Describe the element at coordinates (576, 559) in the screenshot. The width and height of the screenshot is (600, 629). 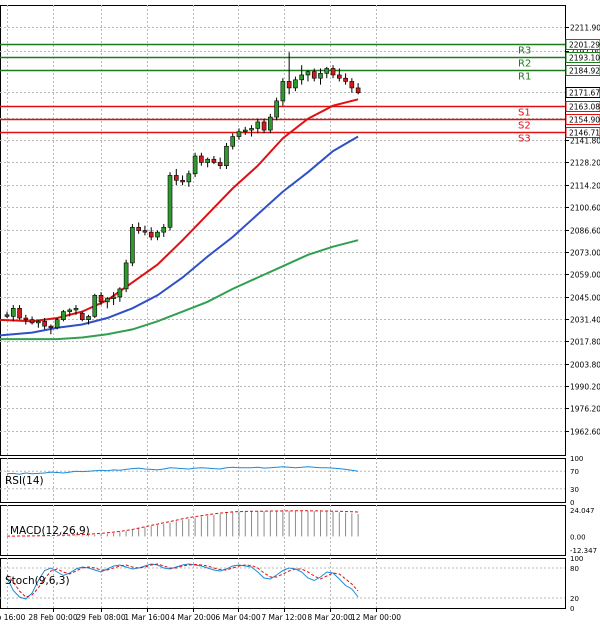
I see `stoch-axis-label: 100` at that location.